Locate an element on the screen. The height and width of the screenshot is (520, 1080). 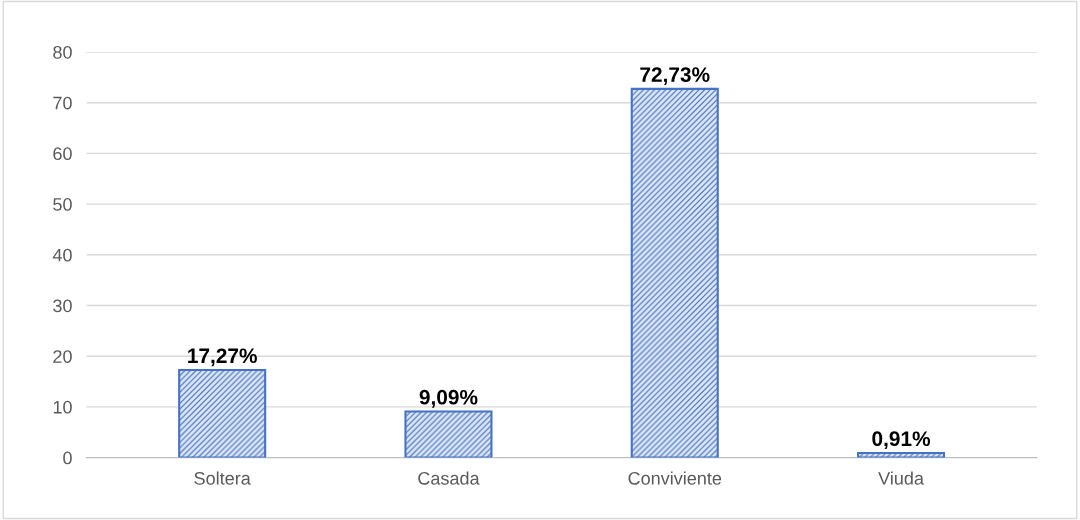
y-tick-label: 30 is located at coordinates (62, 306).